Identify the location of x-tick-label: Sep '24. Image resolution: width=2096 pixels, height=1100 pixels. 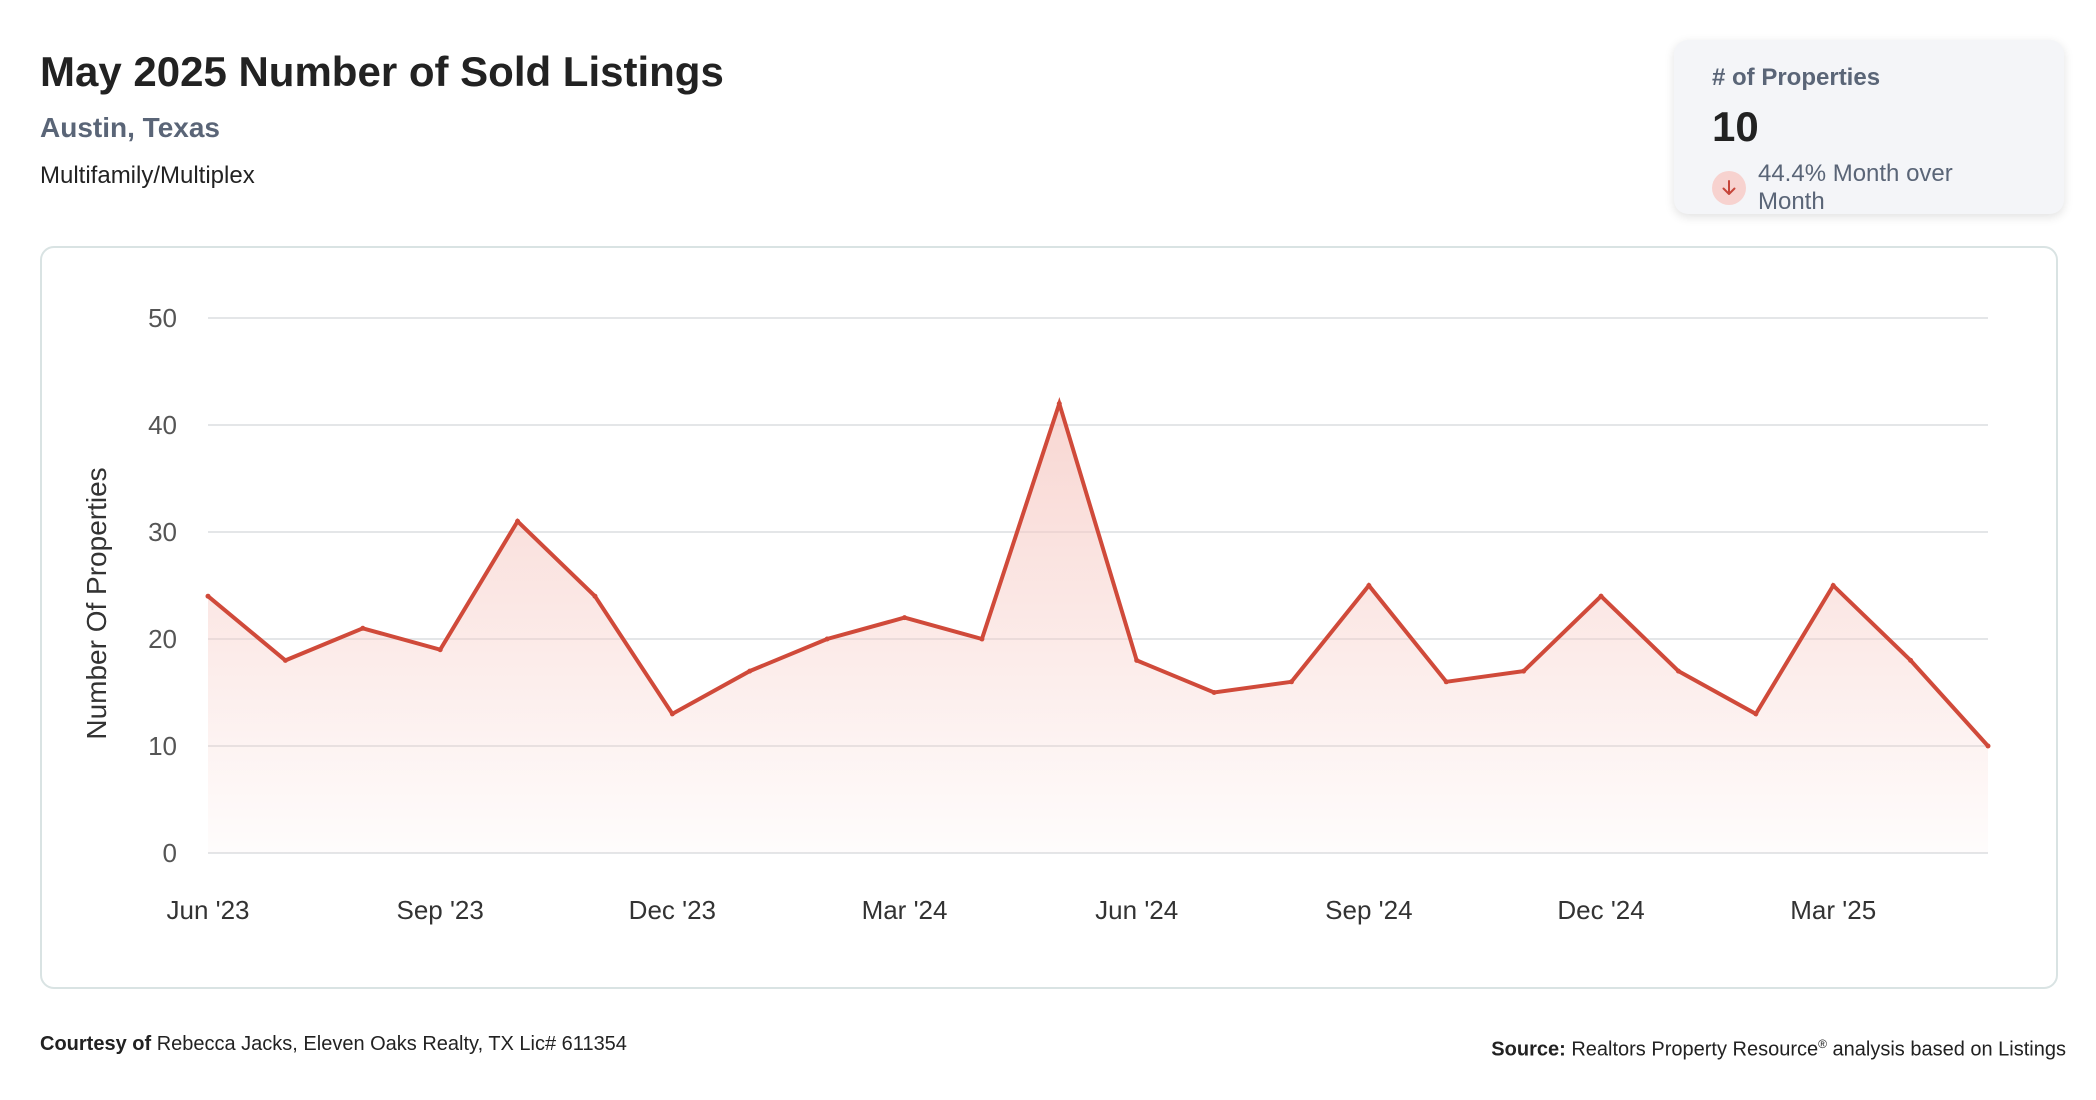
(1368, 910).